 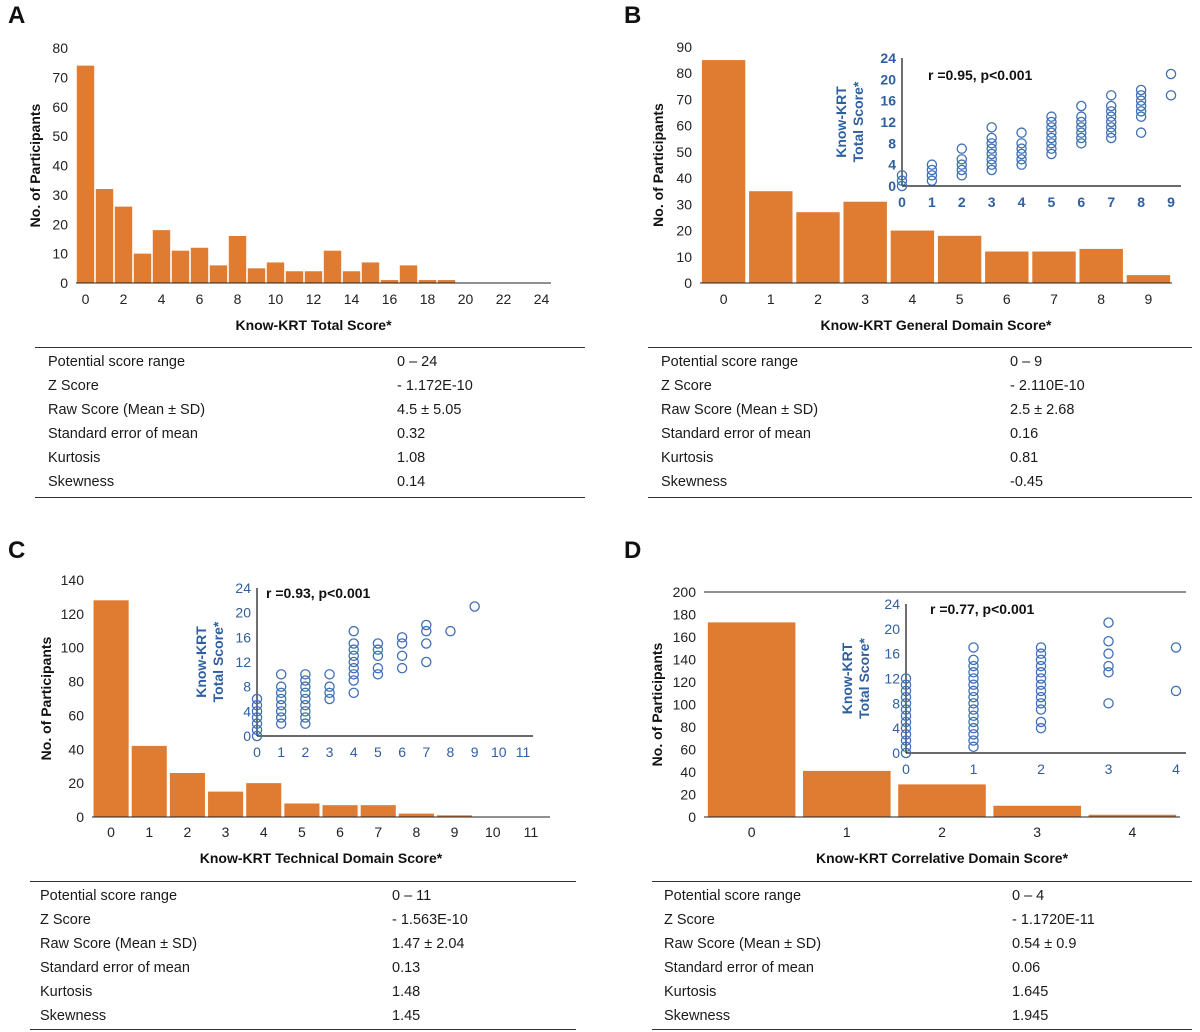 What do you see at coordinates (330, 752) in the screenshot?
I see `inset-x-tick-label: 3` at bounding box center [330, 752].